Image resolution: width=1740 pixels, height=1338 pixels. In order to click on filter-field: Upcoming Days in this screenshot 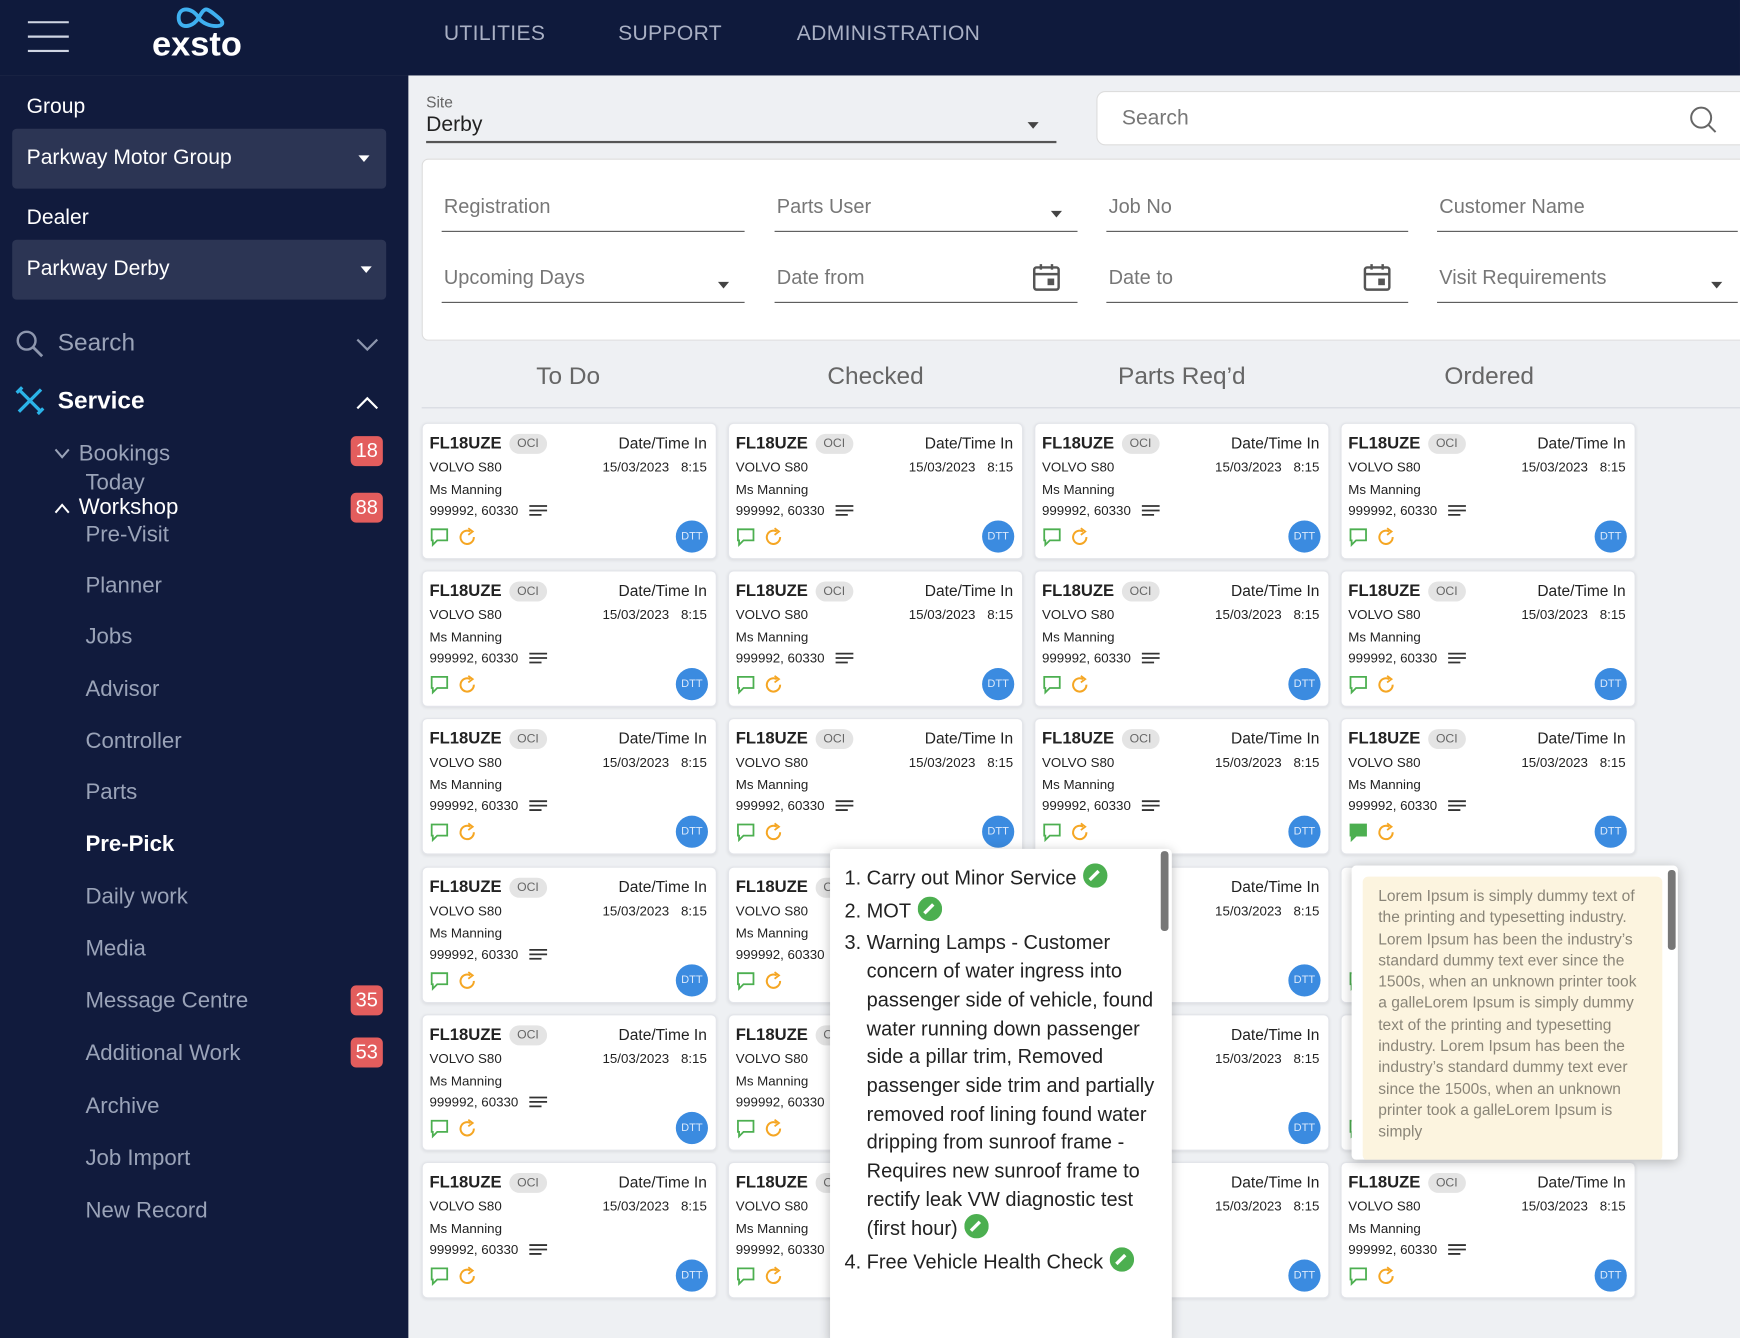, I will do `click(593, 280)`.